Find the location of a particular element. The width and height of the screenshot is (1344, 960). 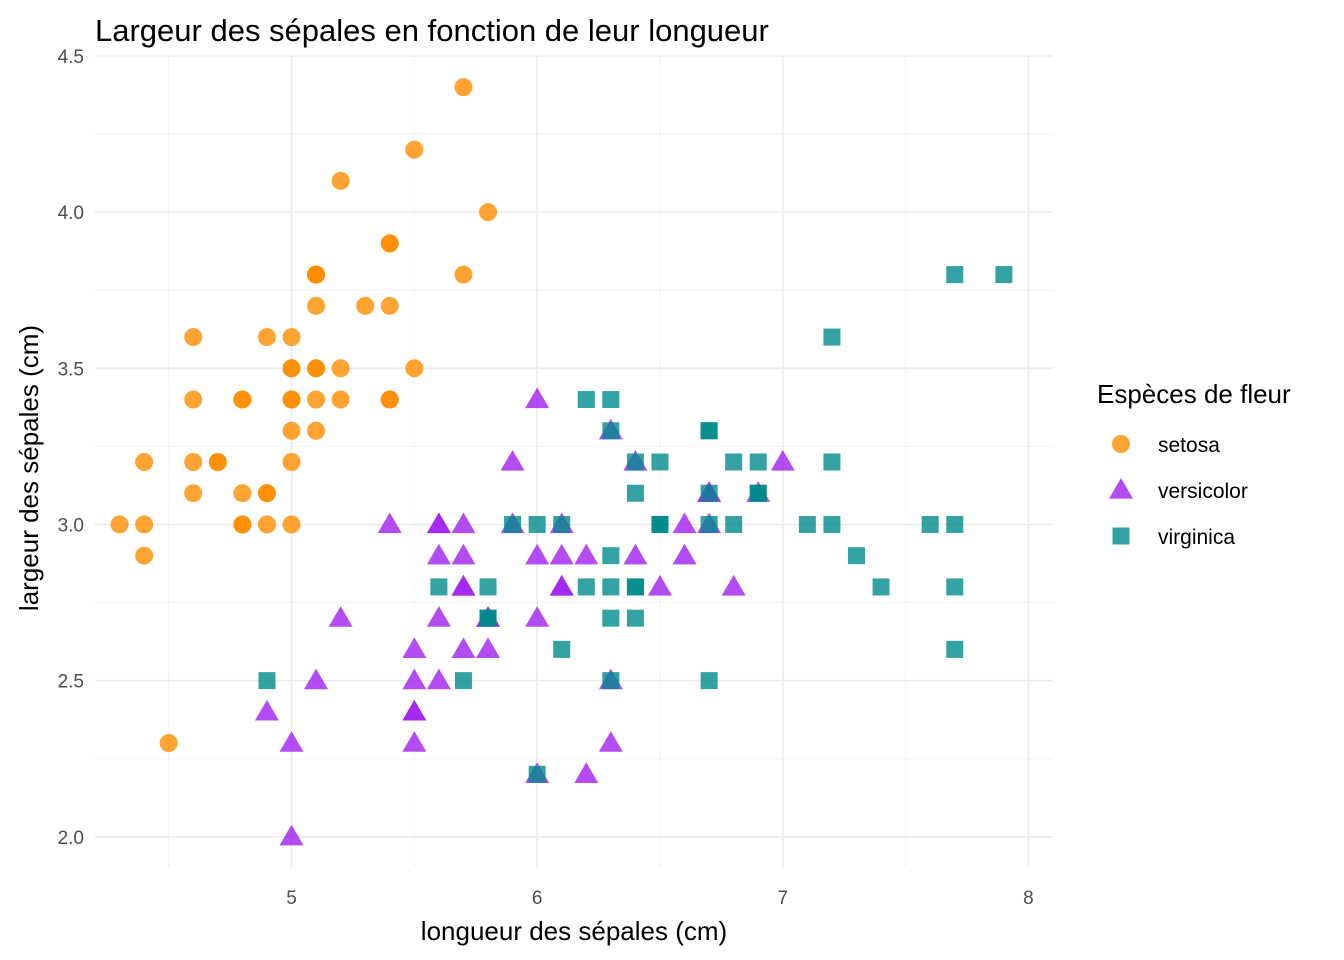

x-tick-label: 6 is located at coordinates (537, 898).